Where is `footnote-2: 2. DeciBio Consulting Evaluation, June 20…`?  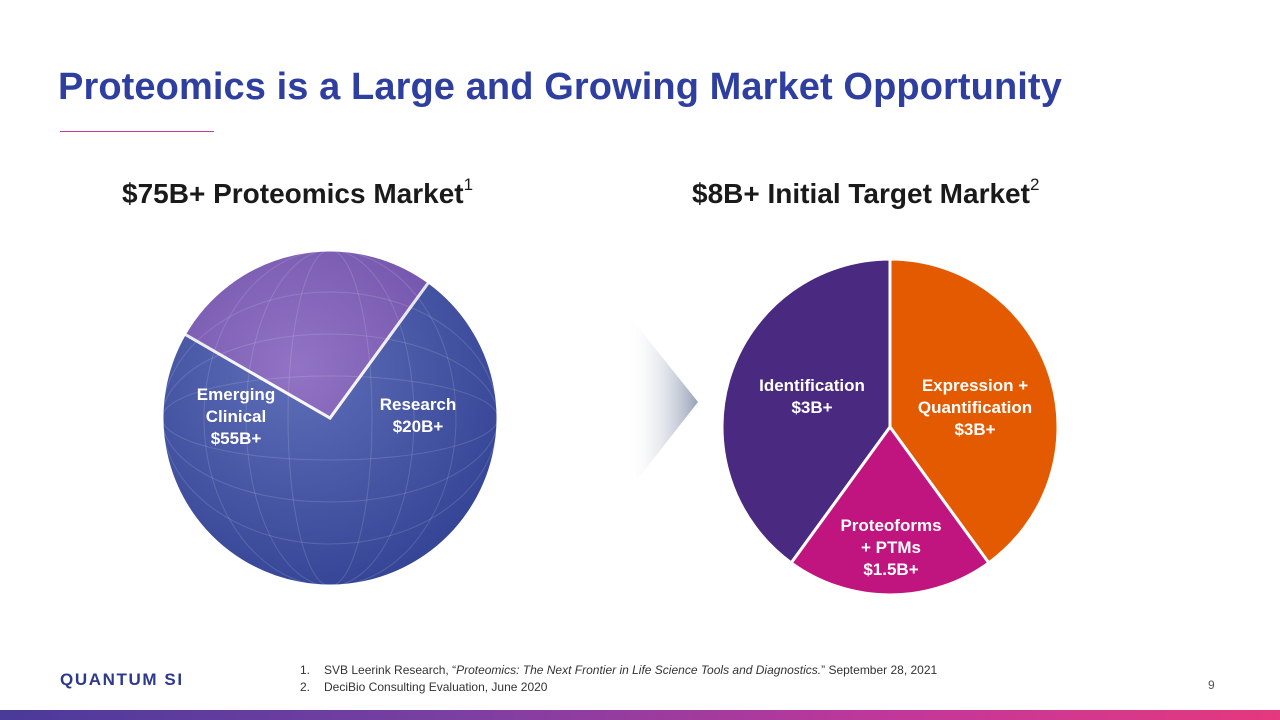
footnote-2: 2. DeciBio Consulting Evaluation, June 20… is located at coordinates (424, 687).